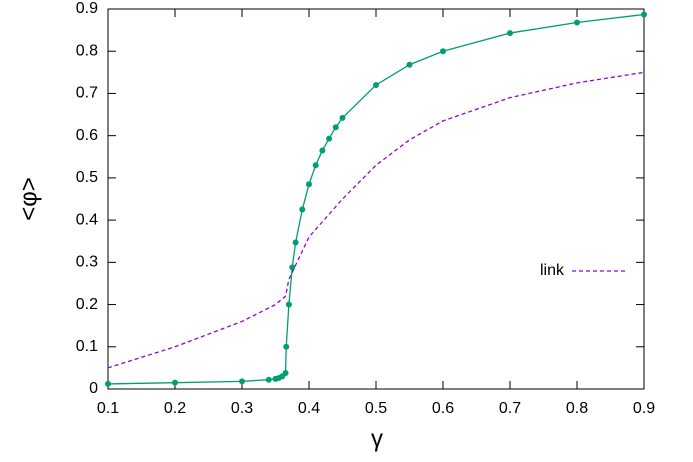 The height and width of the screenshot is (462, 693). Describe the element at coordinates (87, 177) in the screenshot. I see `y-tick-label: 0.5` at that location.